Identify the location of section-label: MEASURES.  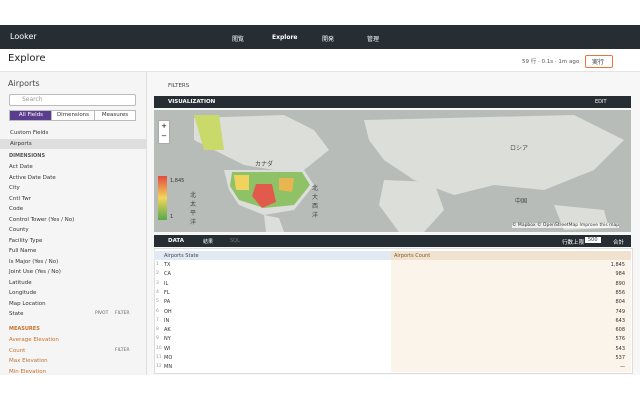
(24, 329).